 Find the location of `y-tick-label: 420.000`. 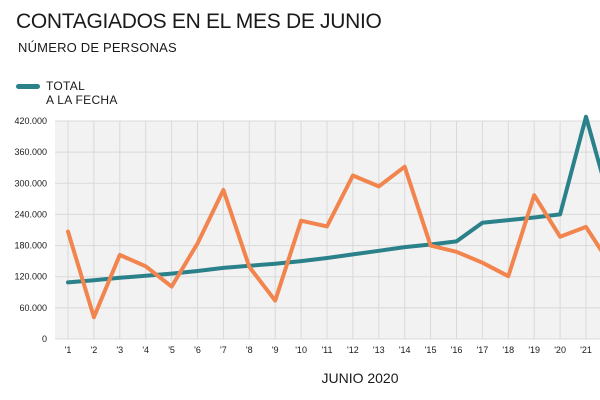

y-tick-label: 420.000 is located at coordinates (30, 121).